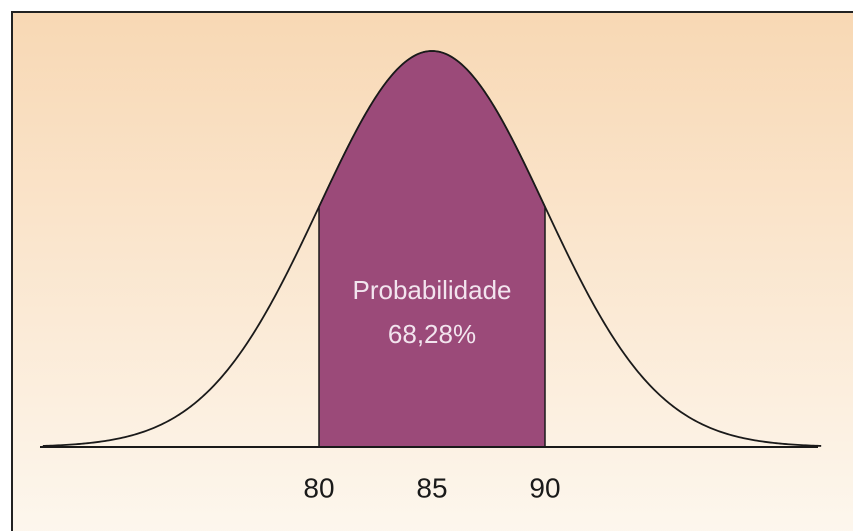 This screenshot has width=853, height=531. What do you see at coordinates (544, 487) in the screenshot?
I see `x-tick-label: 90` at bounding box center [544, 487].